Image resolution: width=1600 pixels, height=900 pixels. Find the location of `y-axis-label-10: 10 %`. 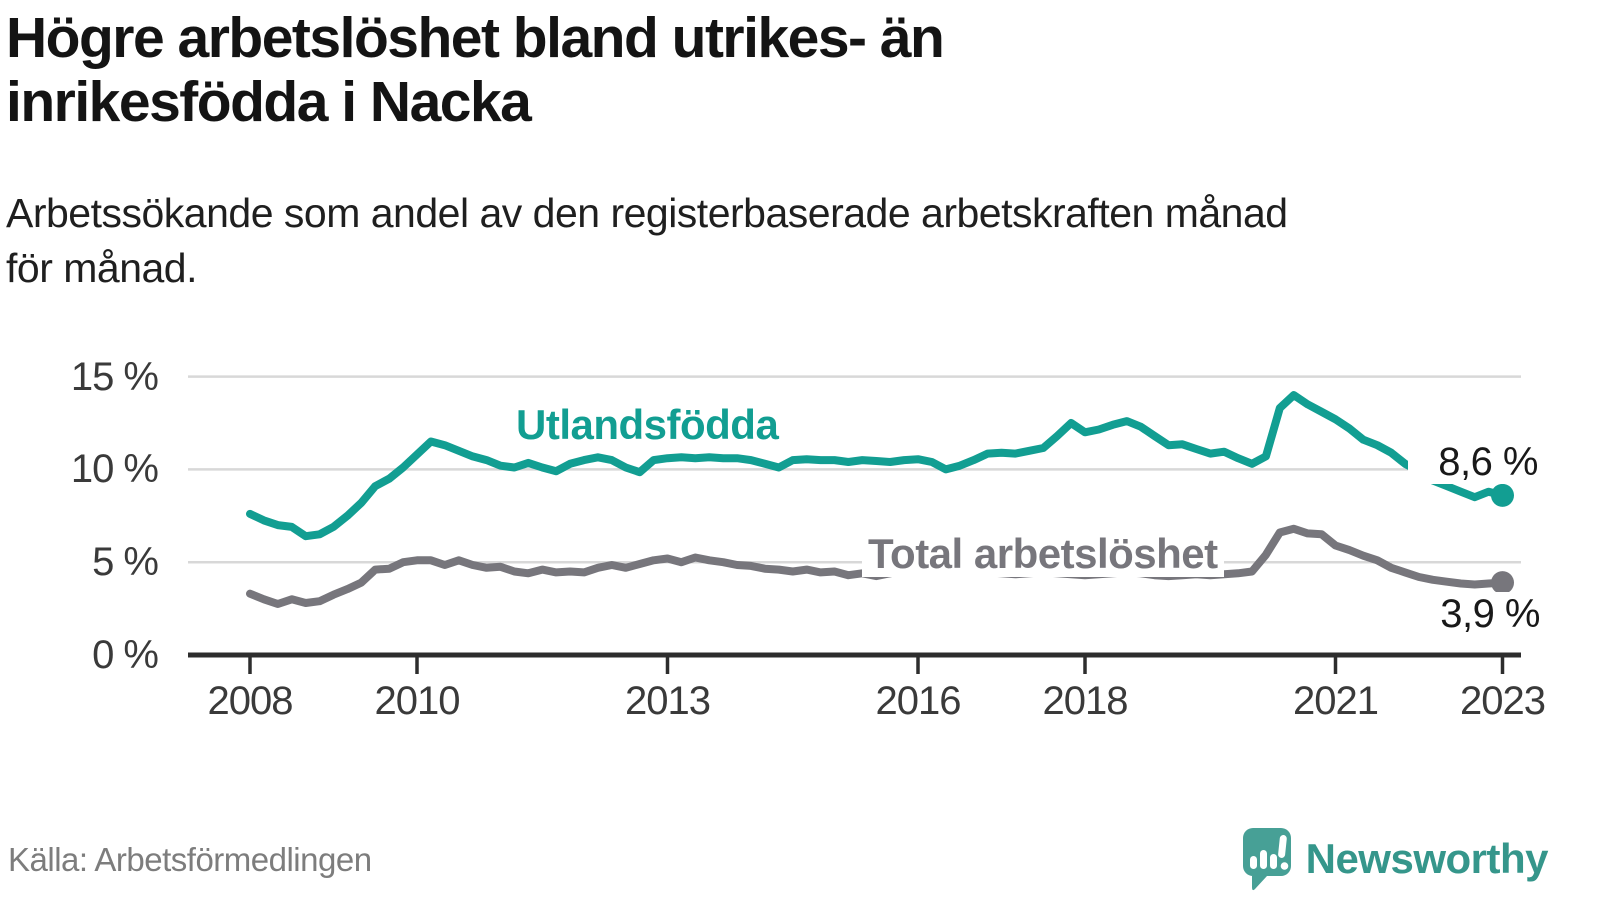

y-axis-label-10: 10 % is located at coordinates (114, 469).